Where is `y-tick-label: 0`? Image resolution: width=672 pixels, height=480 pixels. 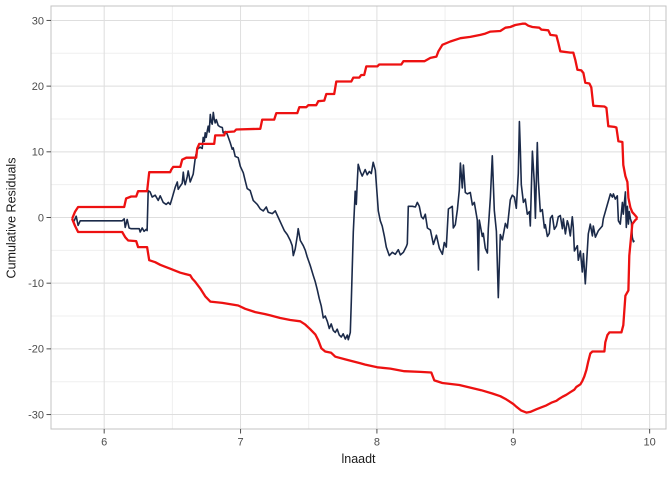 y-tick-label: 0 is located at coordinates (41, 218).